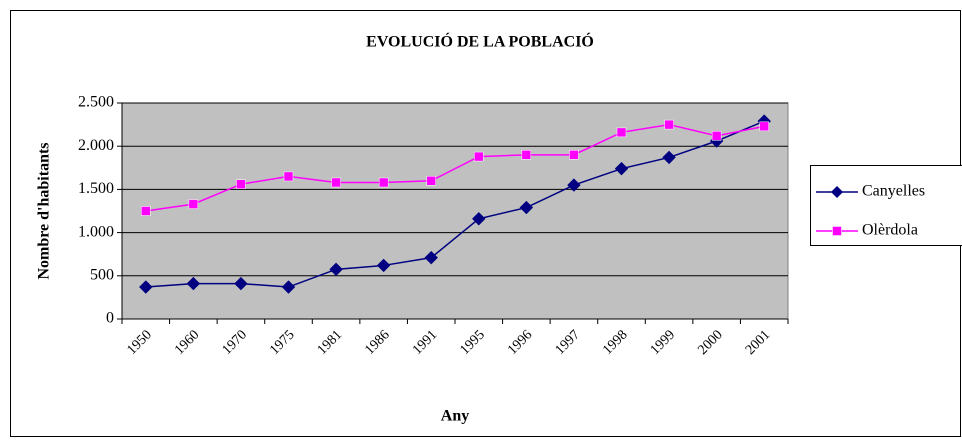  What do you see at coordinates (96, 102) in the screenshot?
I see `y-tick-label: 2.500` at bounding box center [96, 102].